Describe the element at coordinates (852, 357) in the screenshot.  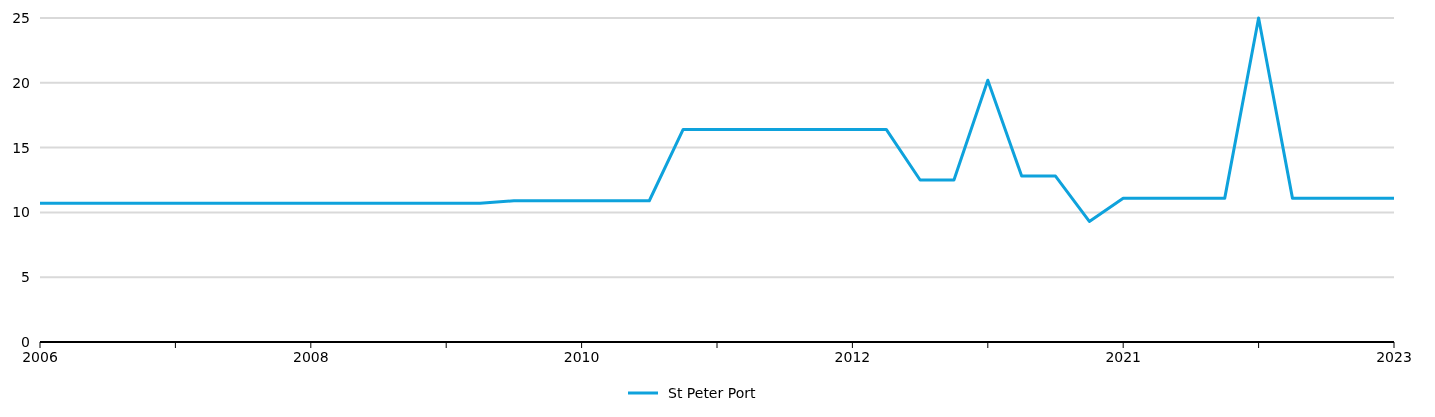
I see `x-tick-label: 2012` at that location.